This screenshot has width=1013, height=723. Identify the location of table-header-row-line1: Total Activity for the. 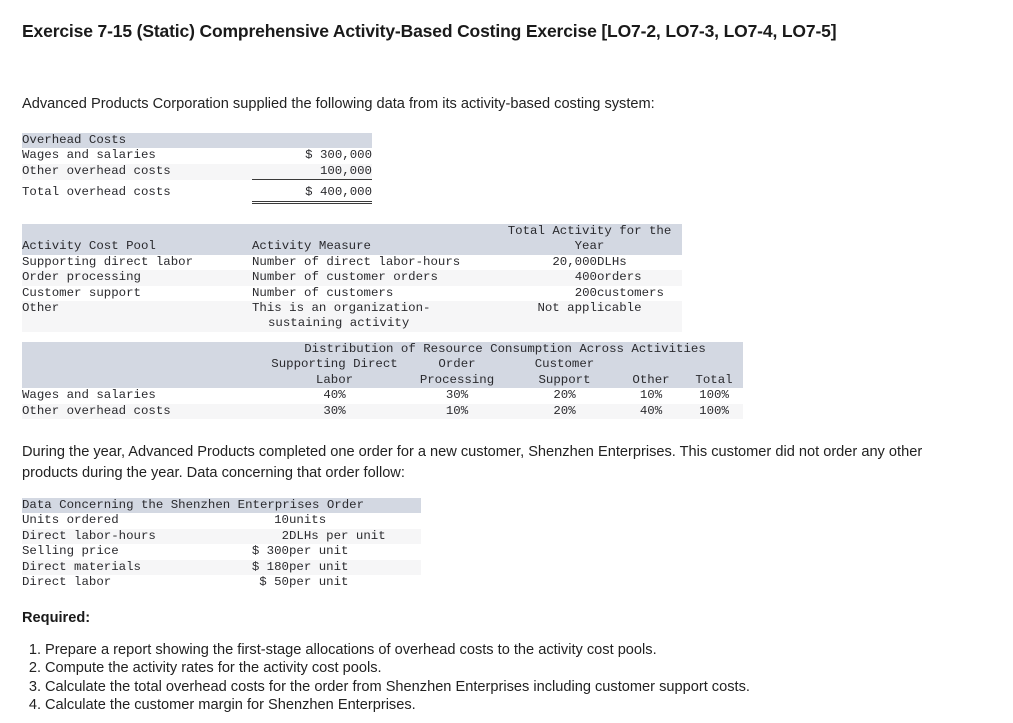
(352, 232).